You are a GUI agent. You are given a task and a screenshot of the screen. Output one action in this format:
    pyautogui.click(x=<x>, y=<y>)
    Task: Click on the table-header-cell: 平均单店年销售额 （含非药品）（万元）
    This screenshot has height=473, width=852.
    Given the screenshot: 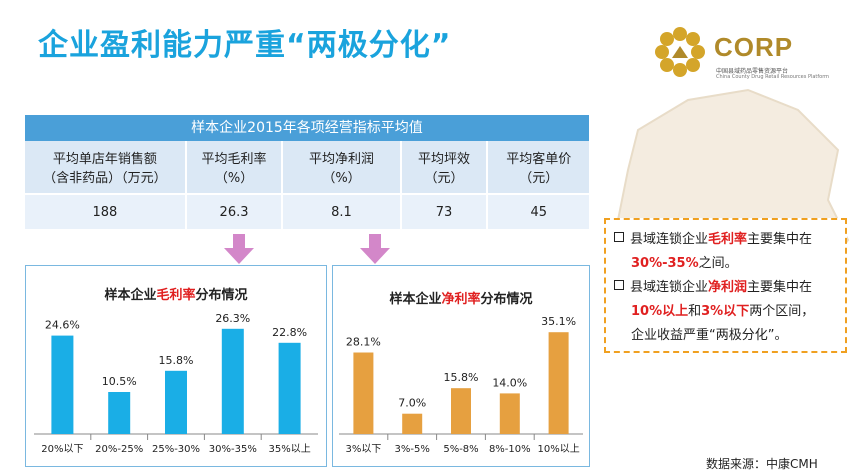 What is the action you would take?
    pyautogui.click(x=106, y=167)
    